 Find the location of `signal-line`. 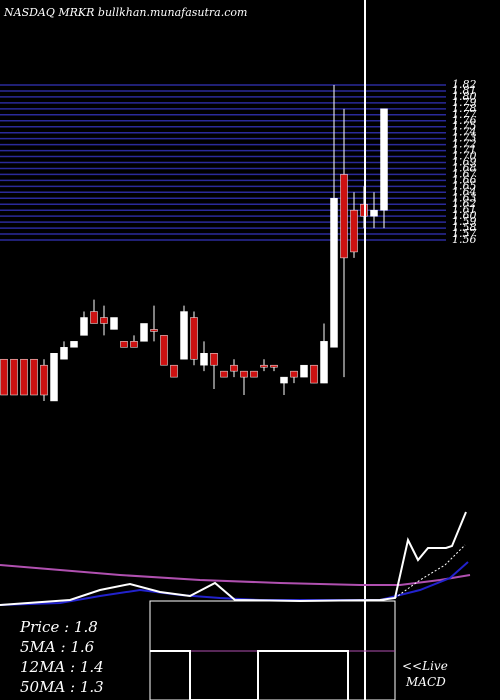

signal-line is located at coordinates (234, 583).